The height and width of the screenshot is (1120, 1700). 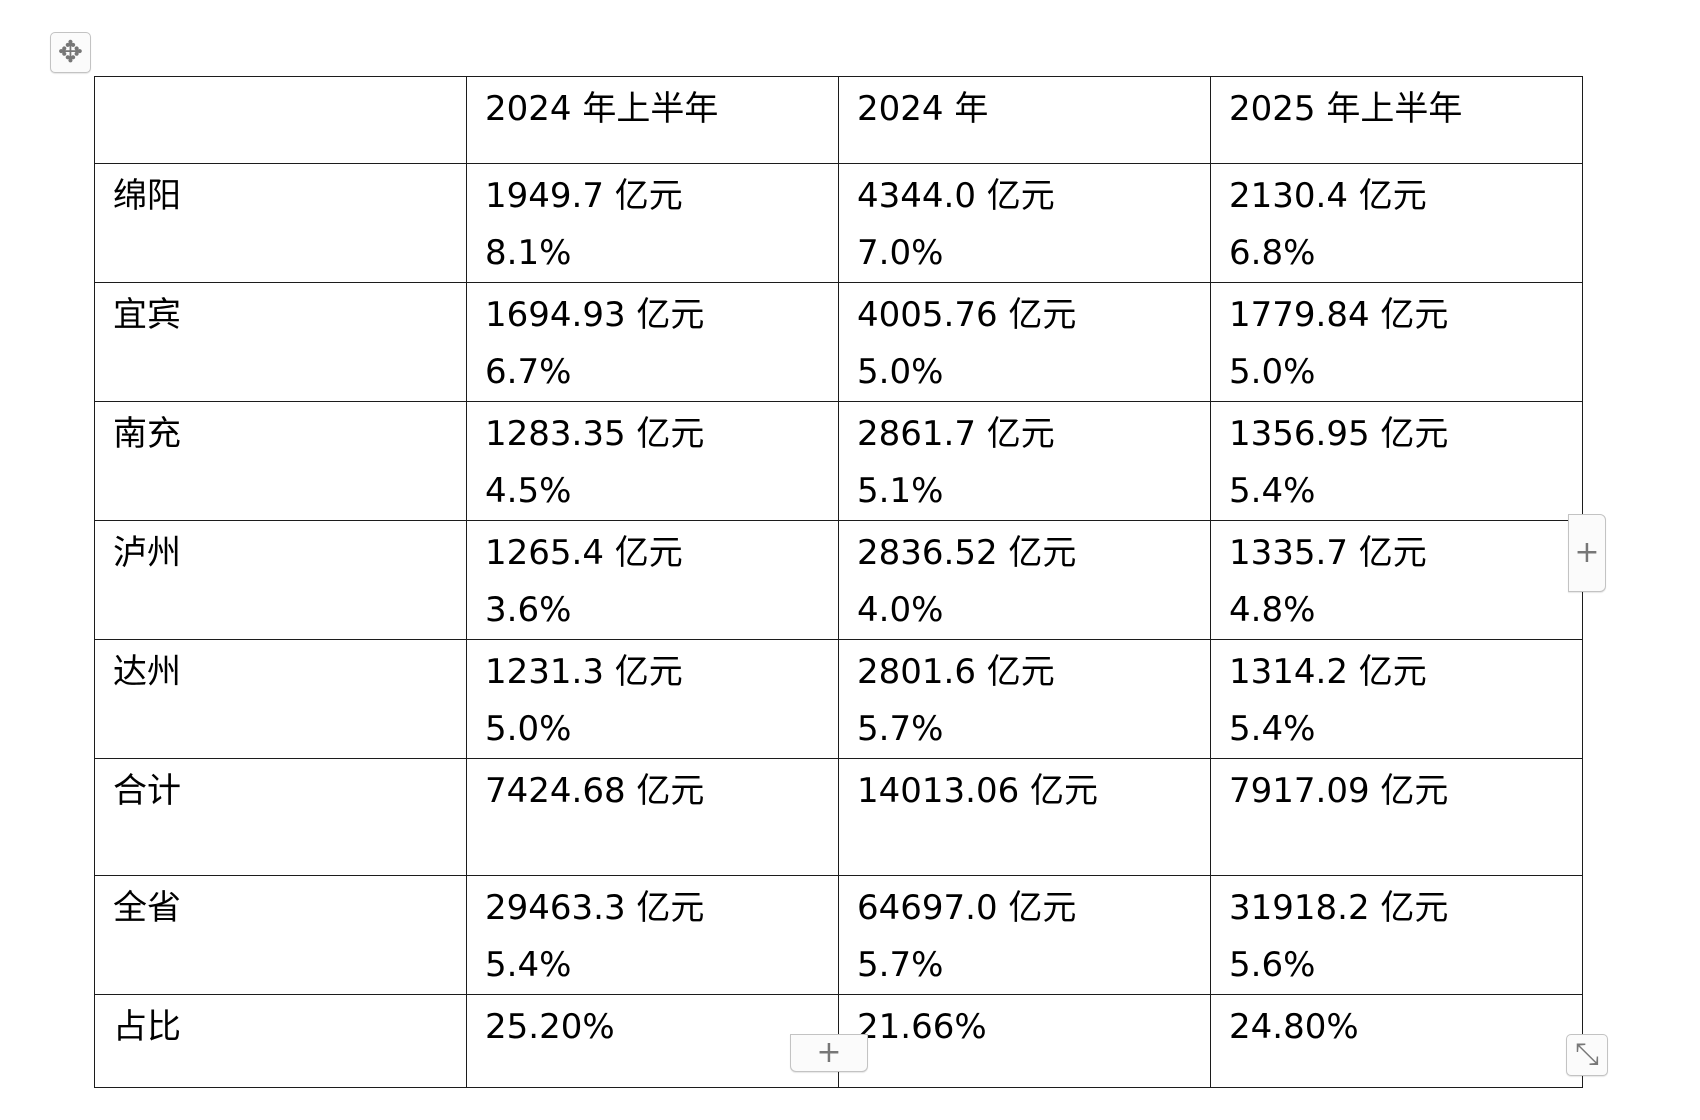 What do you see at coordinates (1272, 610) in the screenshot?
I see `cell-growth-rate: 4.8%` at bounding box center [1272, 610].